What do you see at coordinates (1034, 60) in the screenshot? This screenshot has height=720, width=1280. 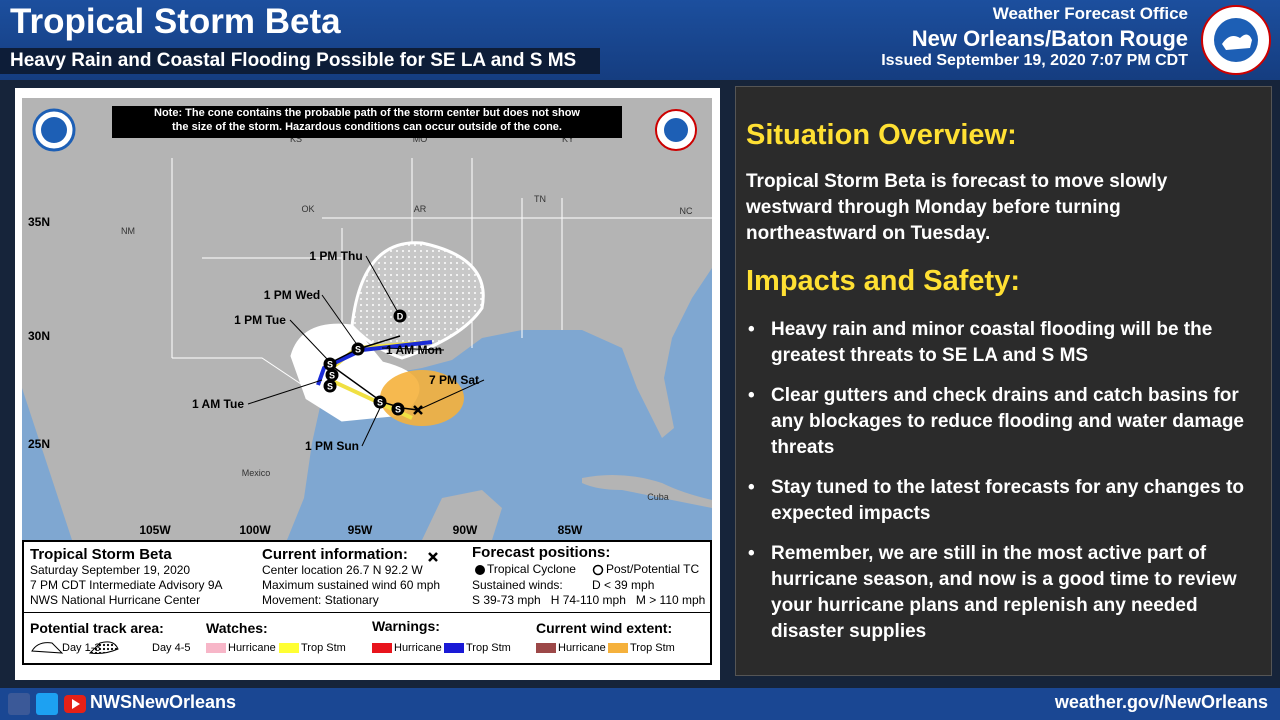 I see `issued-time: Issued September 19, 2020 7:07 PM CDT` at bounding box center [1034, 60].